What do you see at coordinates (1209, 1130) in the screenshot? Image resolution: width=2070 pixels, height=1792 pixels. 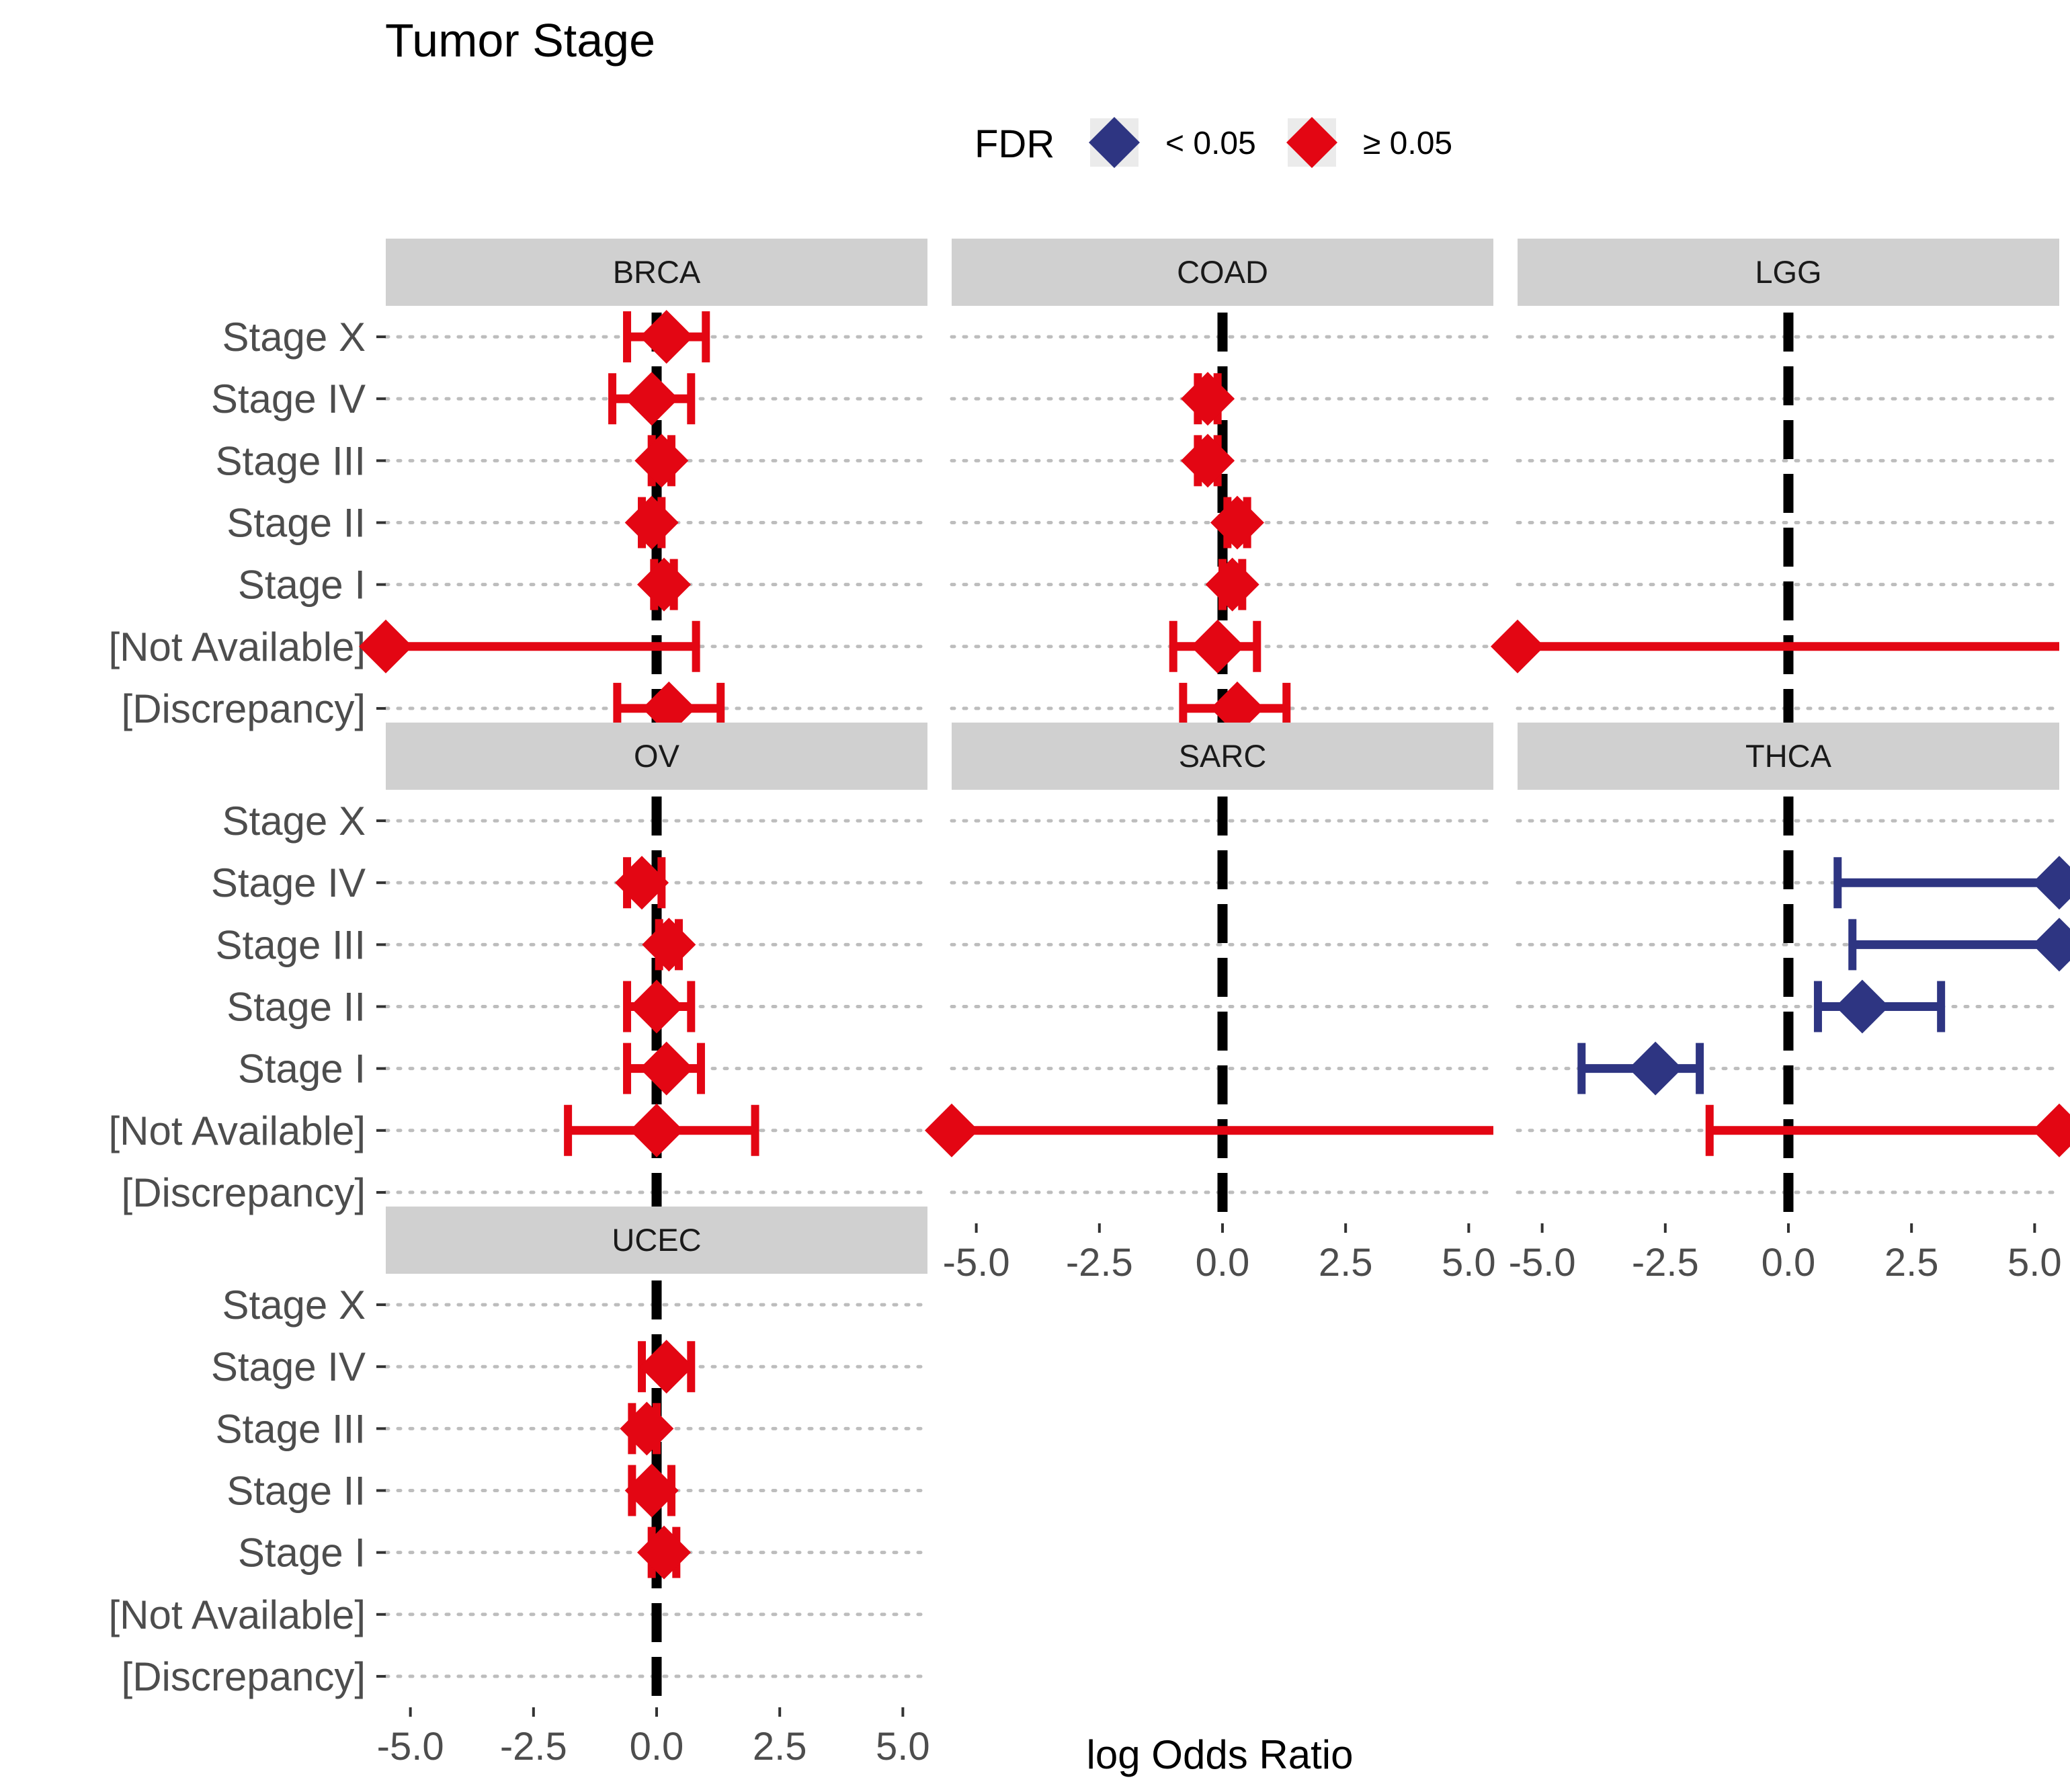 I see `estimate-sarc-not-available` at bounding box center [1209, 1130].